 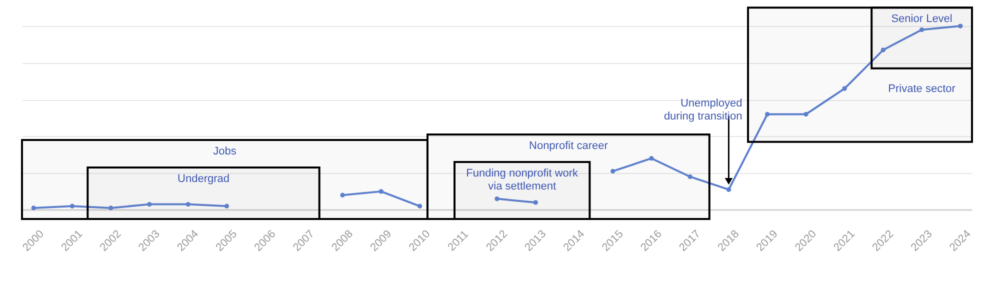 What do you see at coordinates (921, 19) in the screenshot?
I see `band-label: Senior Level` at bounding box center [921, 19].